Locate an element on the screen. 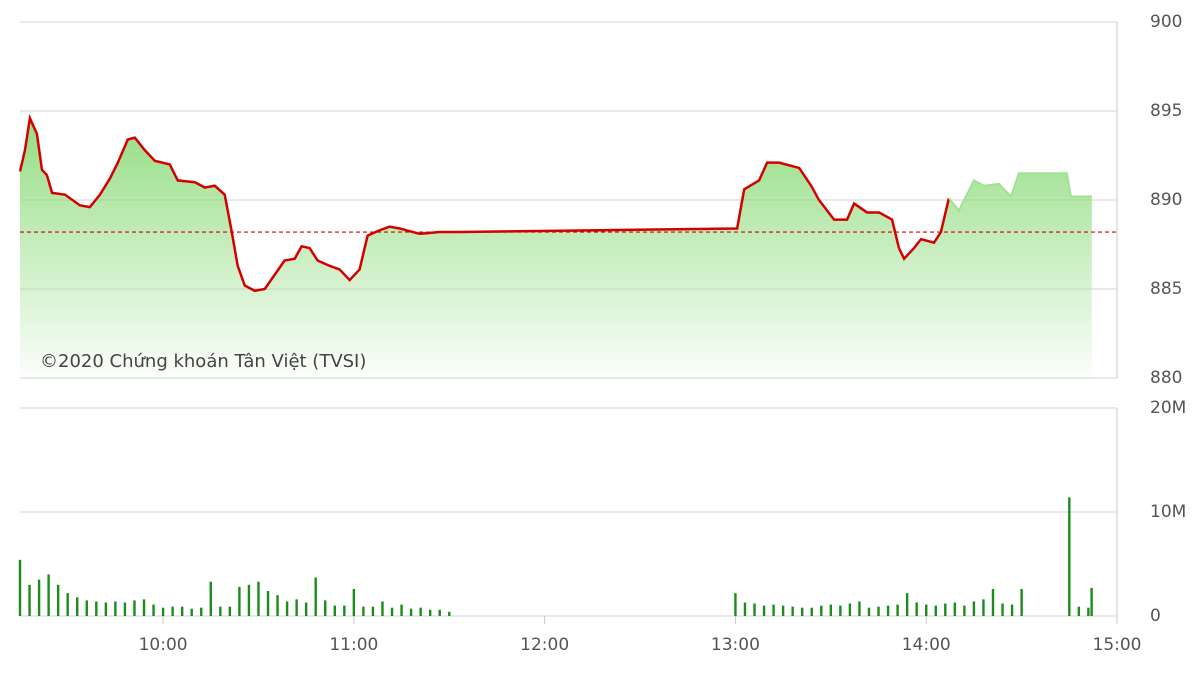 The width and height of the screenshot is (1200, 675). y-tick-label: 890 is located at coordinates (1166, 200).